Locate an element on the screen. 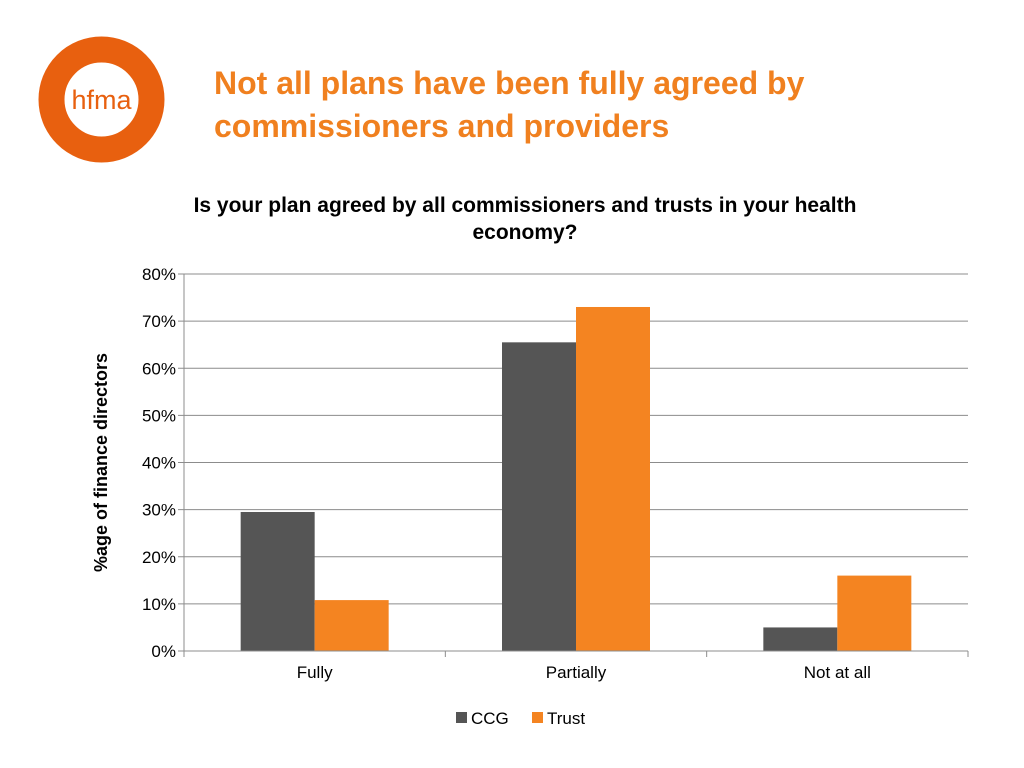 The height and width of the screenshot is (768, 1024). x-tick-label: Partially is located at coordinates (576, 672).